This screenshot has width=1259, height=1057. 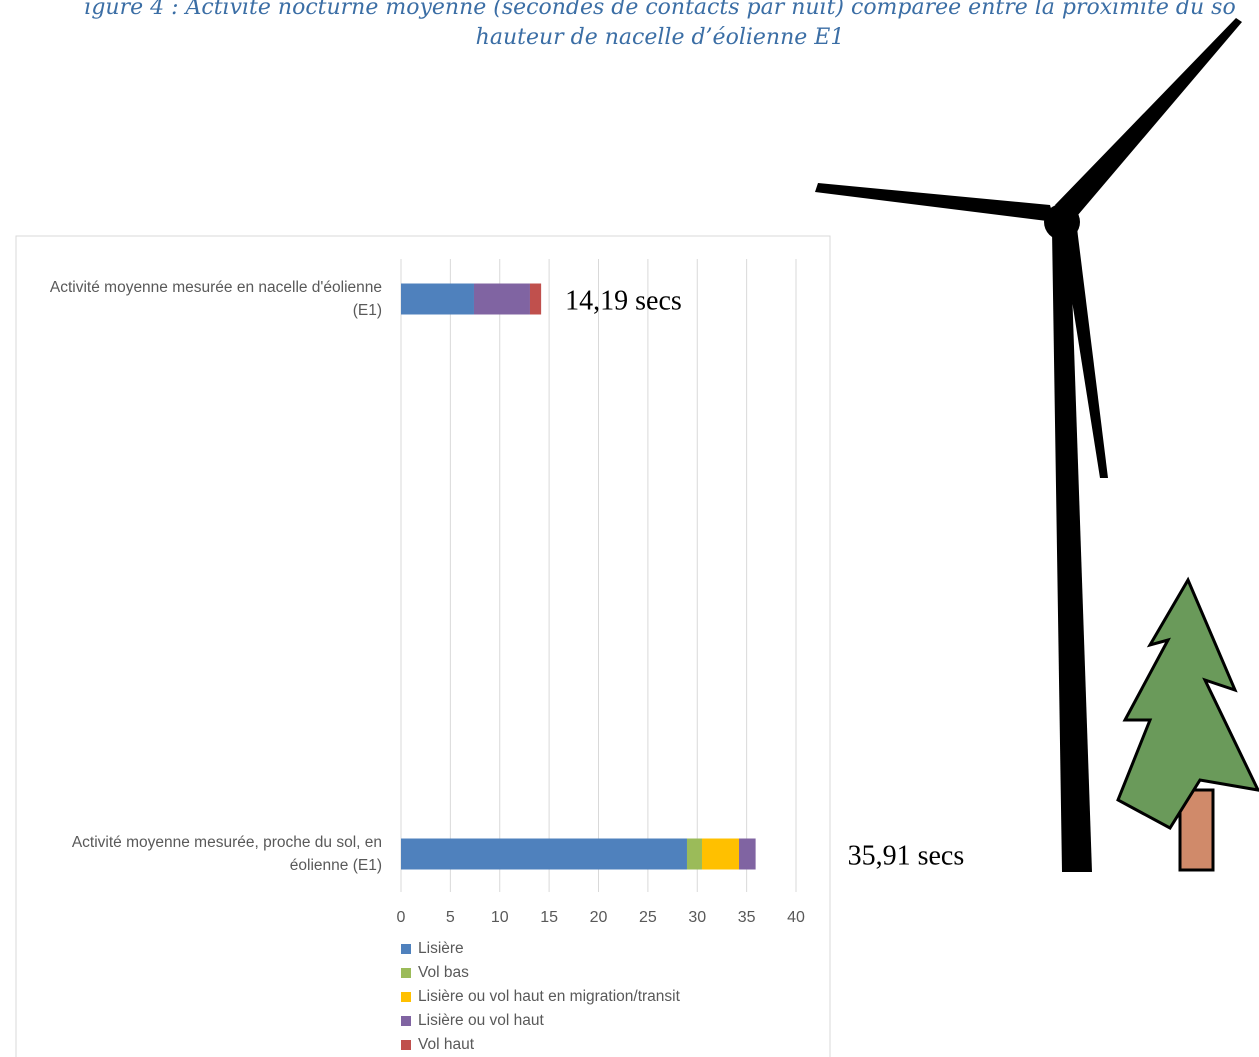 What do you see at coordinates (549, 917) in the screenshot?
I see `x-tick-label: 15` at bounding box center [549, 917].